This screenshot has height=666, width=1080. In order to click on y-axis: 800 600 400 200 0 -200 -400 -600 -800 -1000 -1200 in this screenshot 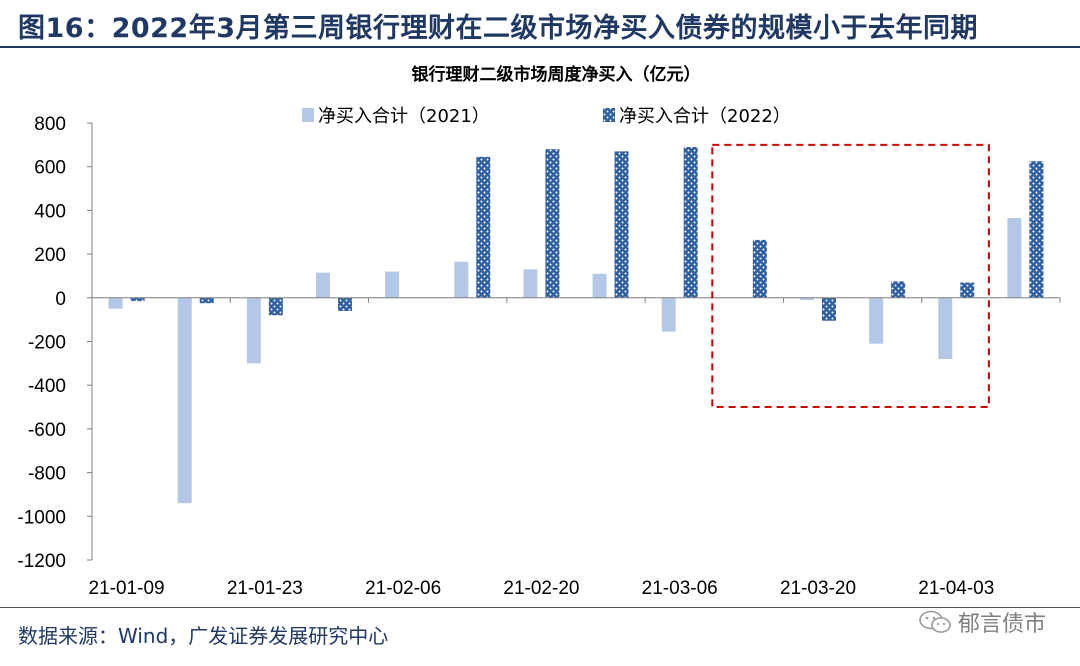, I will do `click(54, 343)`.